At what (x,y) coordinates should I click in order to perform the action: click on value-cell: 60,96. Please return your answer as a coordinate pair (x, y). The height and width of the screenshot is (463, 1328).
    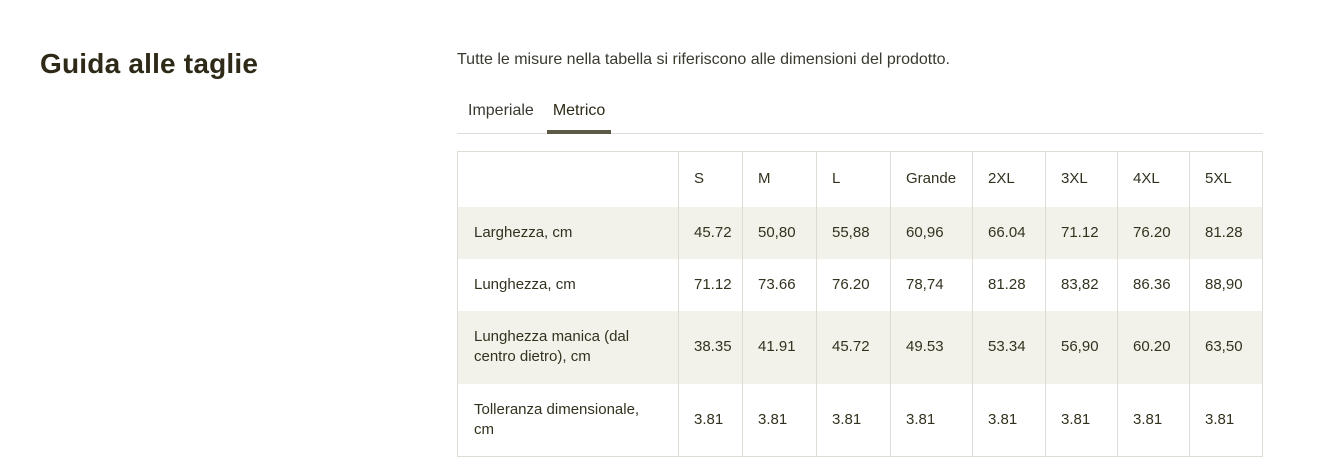
    Looking at the image, I should click on (931, 232).